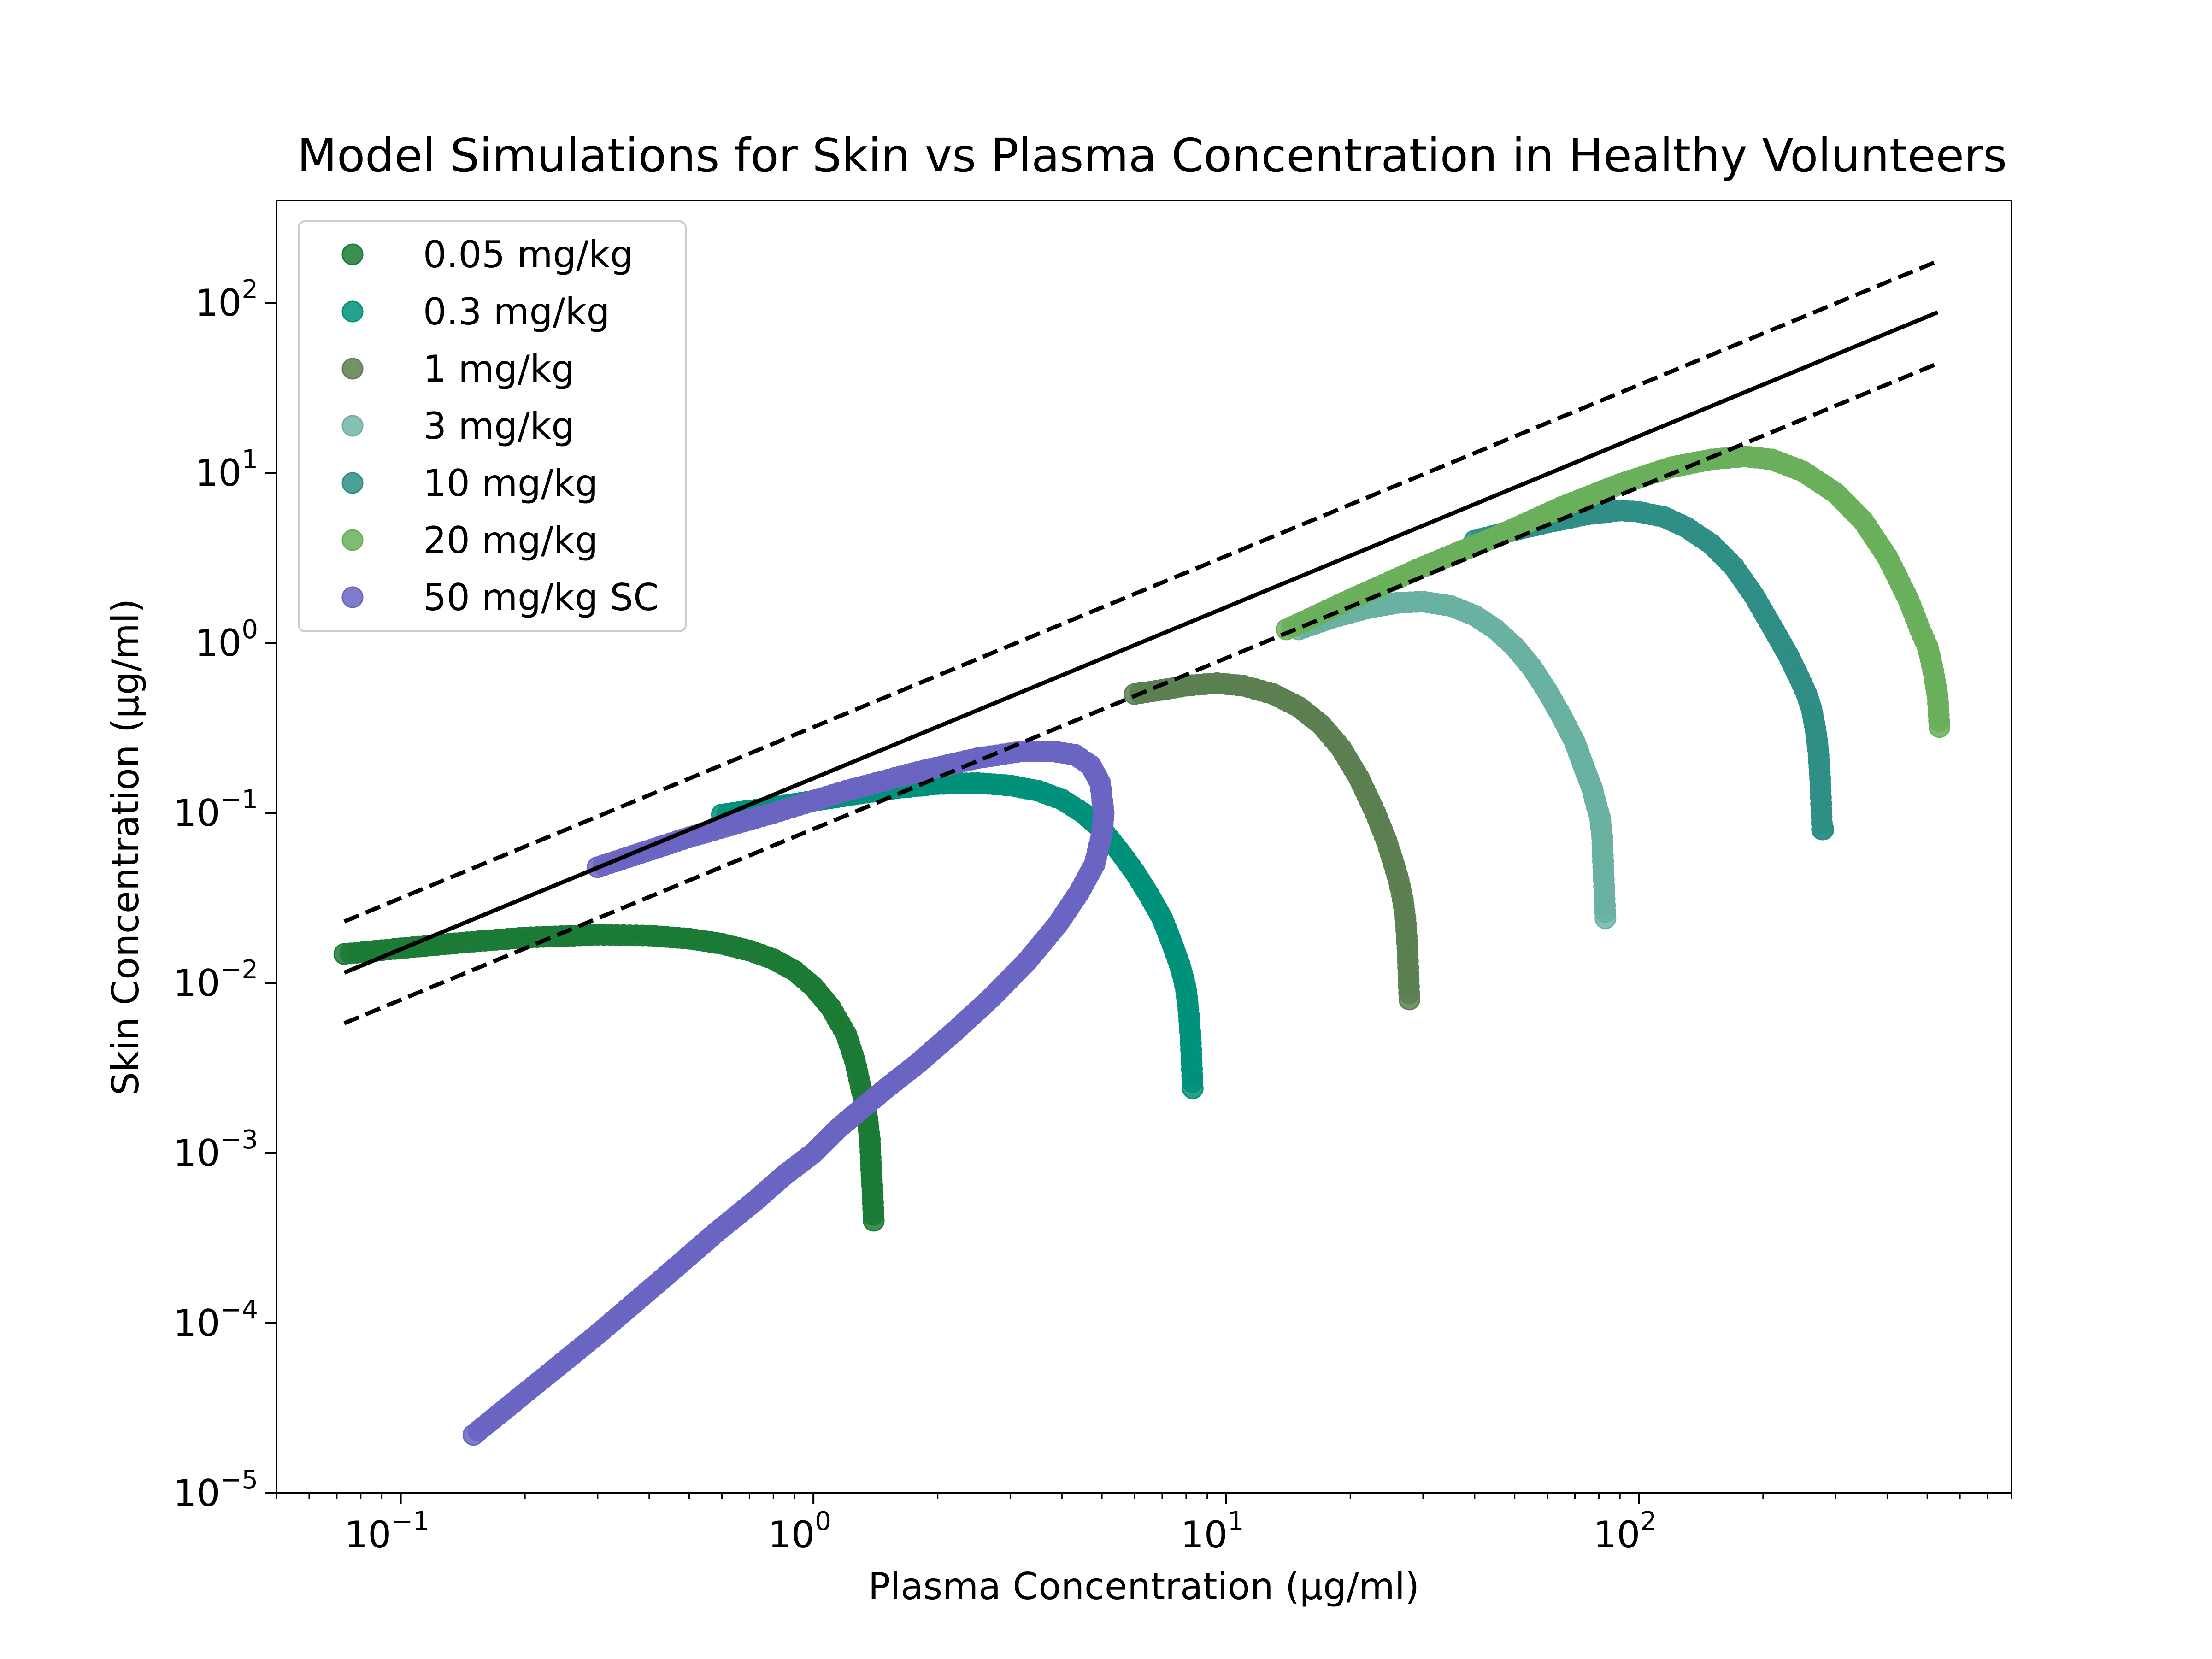  I want to click on y-tick-label: 10⁻², so click(215, 980).